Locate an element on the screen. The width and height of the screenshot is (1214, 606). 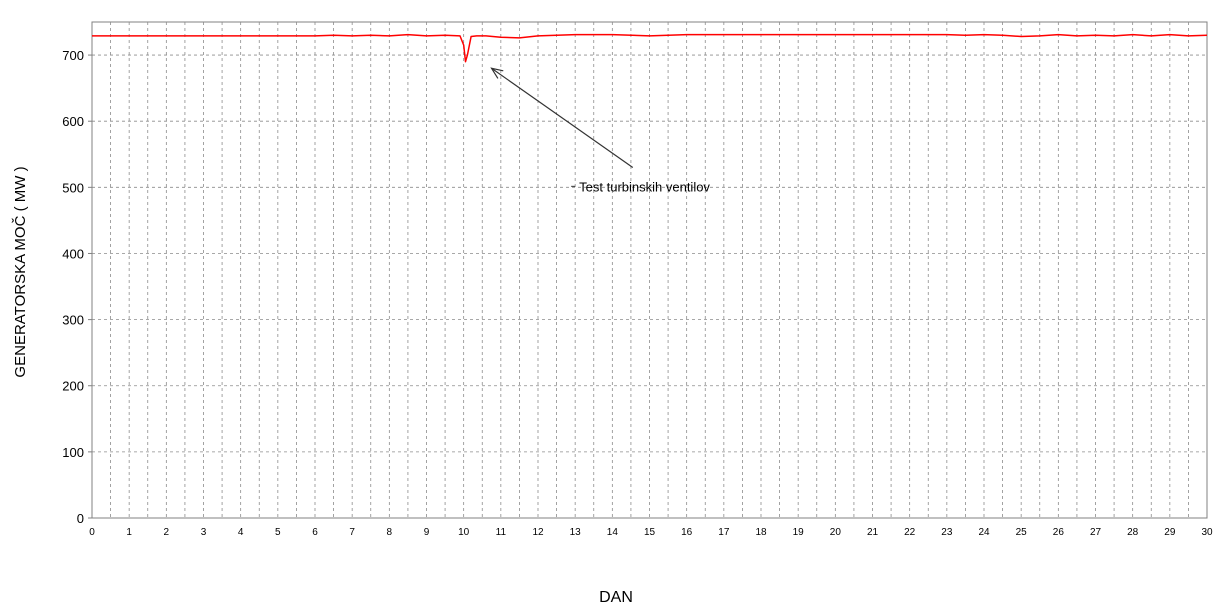
x-tick-label: 28 is located at coordinates (1133, 532).